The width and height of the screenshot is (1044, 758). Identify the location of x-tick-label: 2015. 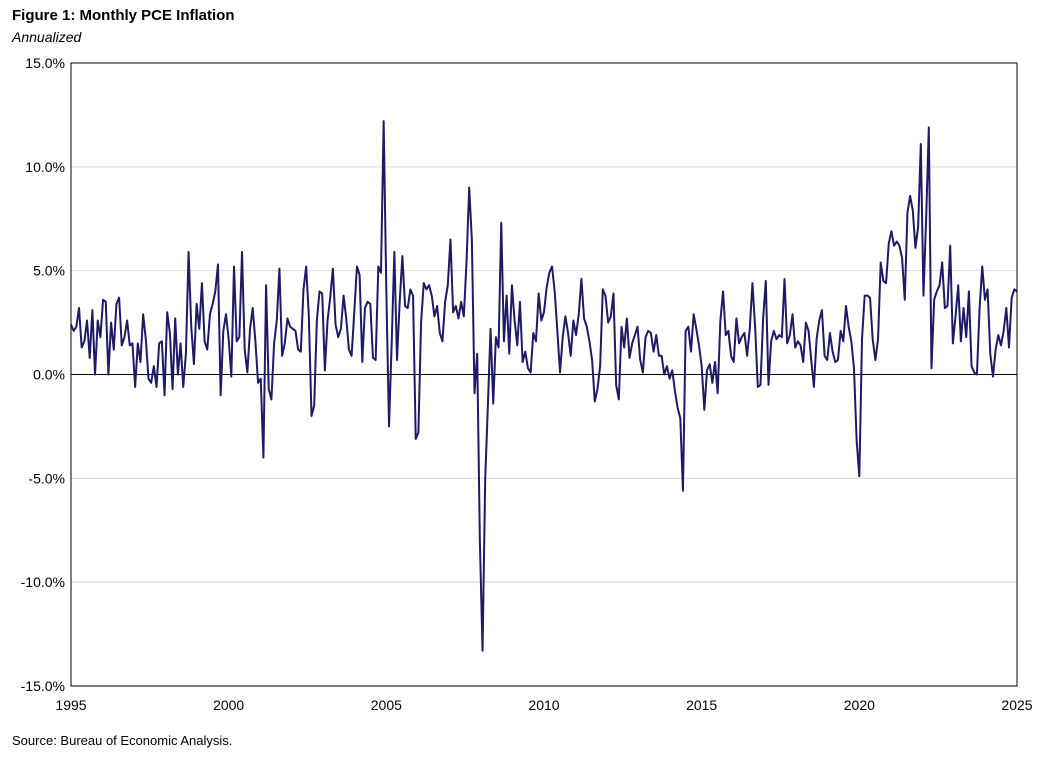
(701, 705).